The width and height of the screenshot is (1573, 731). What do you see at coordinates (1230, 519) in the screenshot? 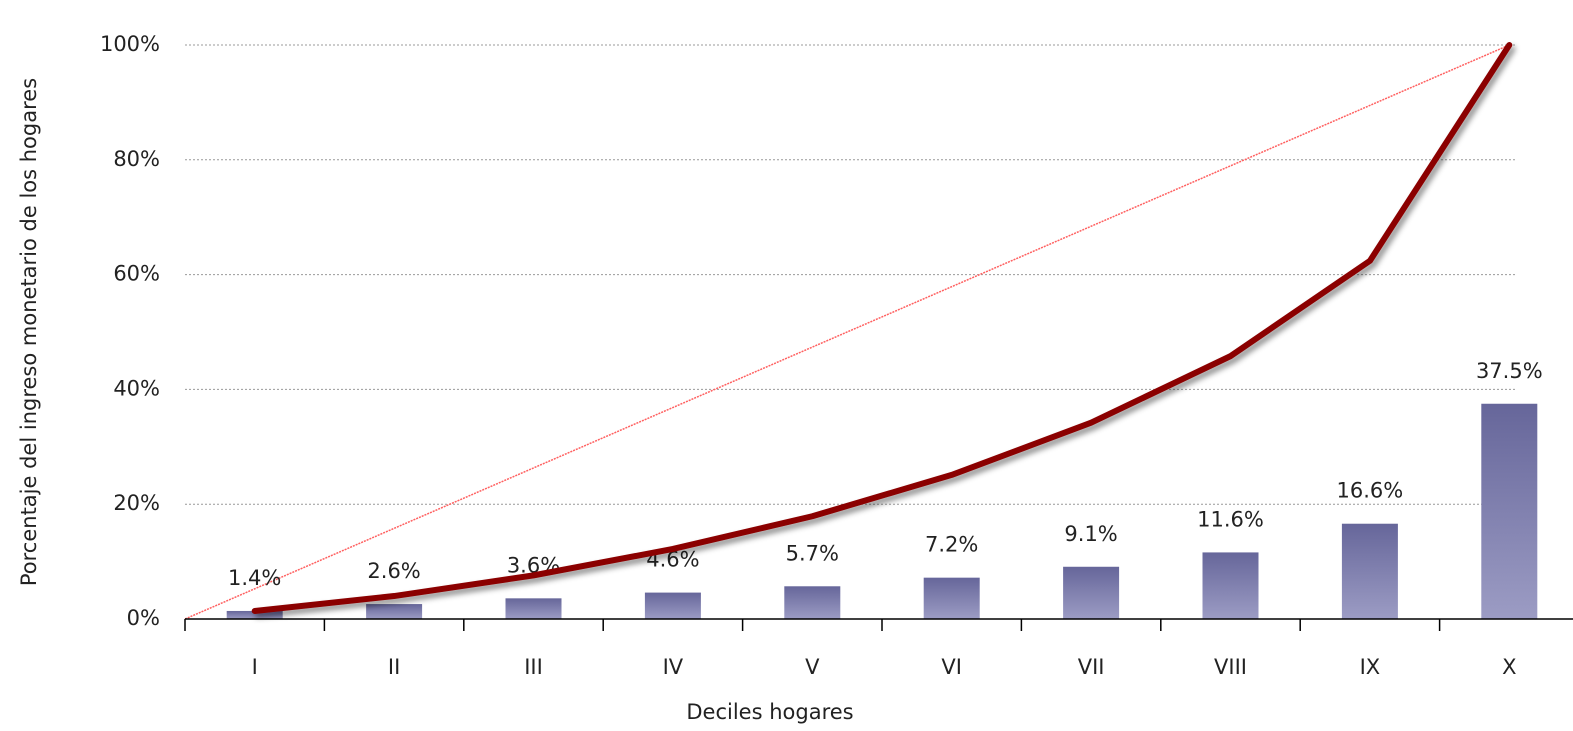
I see `value-label: 11.6%` at bounding box center [1230, 519].